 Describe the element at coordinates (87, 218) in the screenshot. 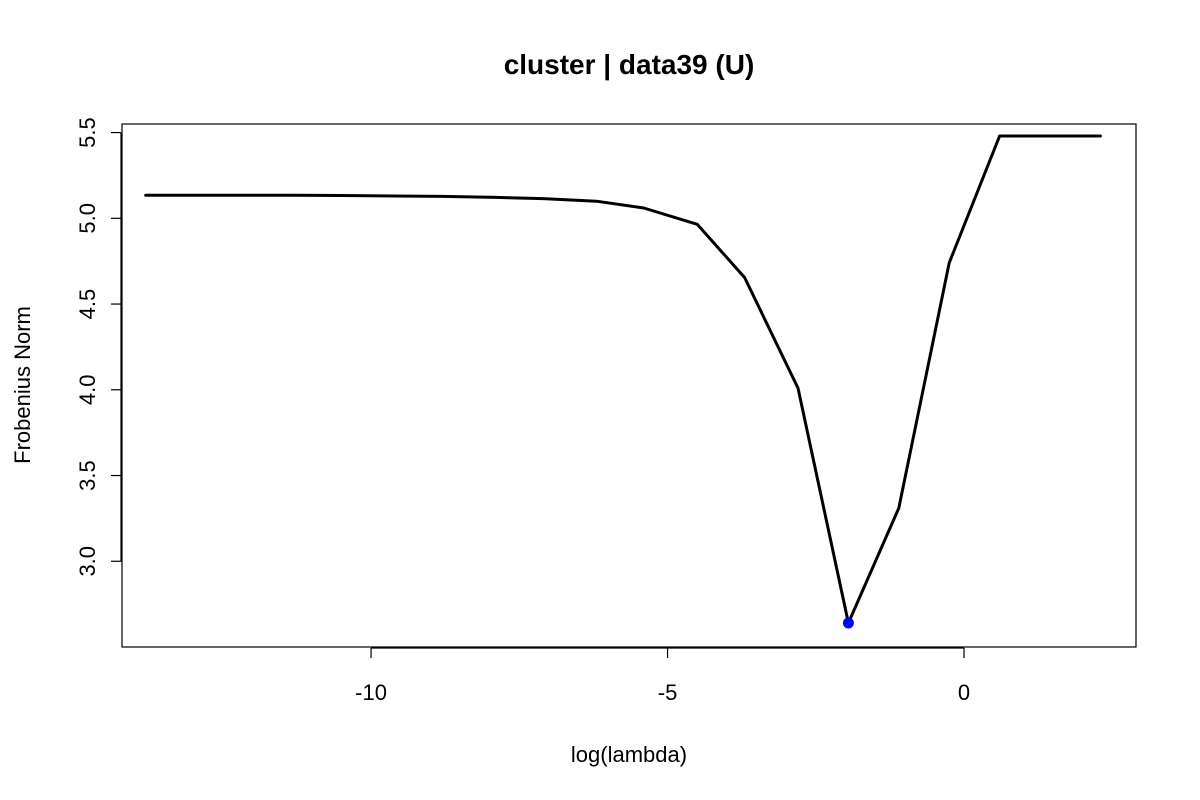

I see `y-tick-label: 5.0` at that location.